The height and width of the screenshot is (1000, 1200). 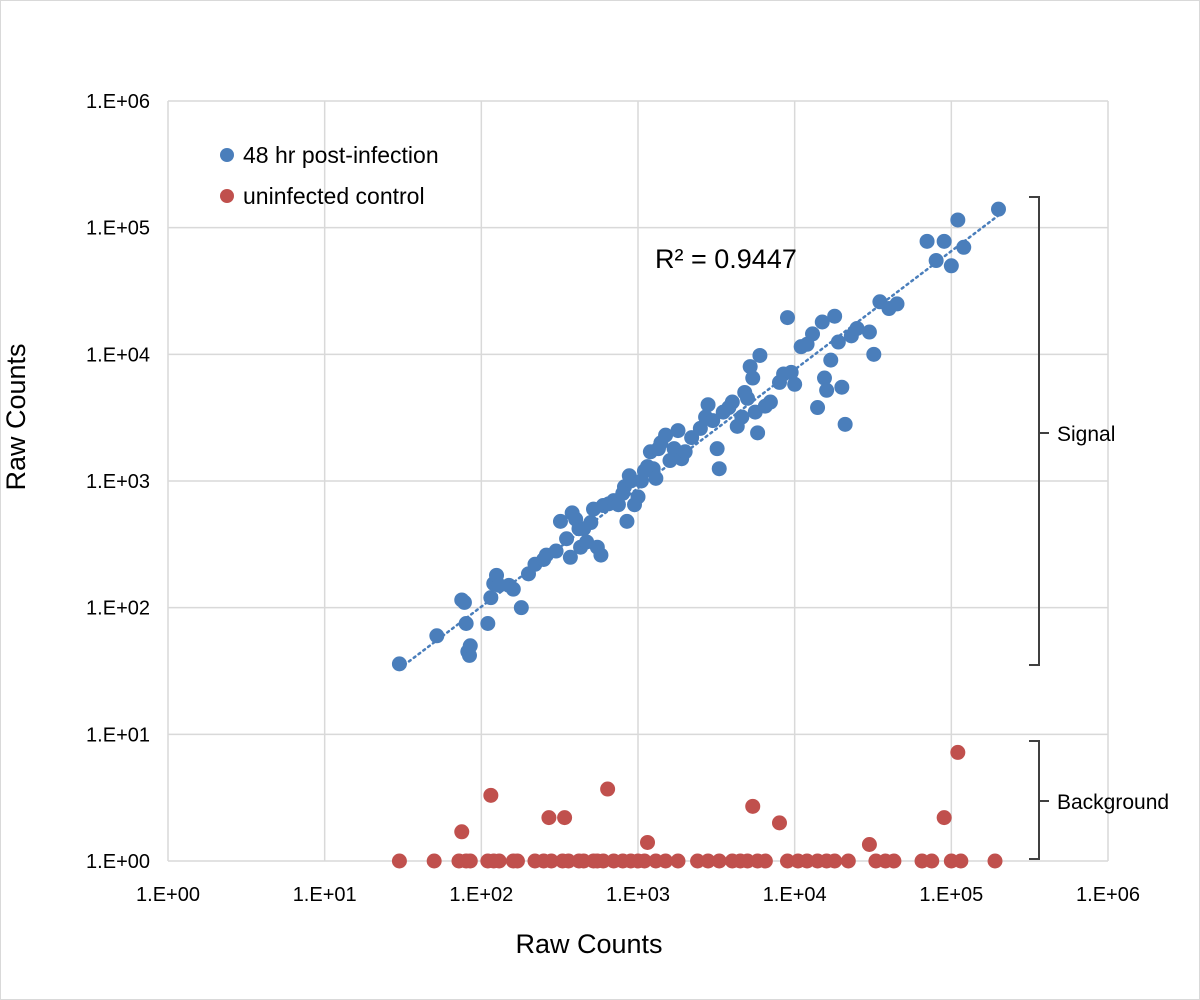 I want to click on legend-marker-infected, so click(x=227, y=155).